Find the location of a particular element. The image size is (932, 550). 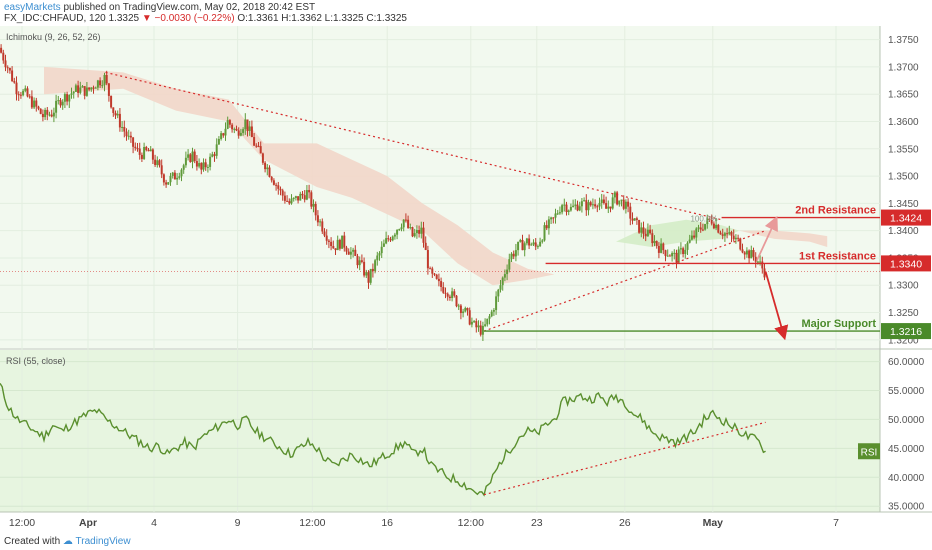

bearish-arrow is located at coordinates (776, 306).